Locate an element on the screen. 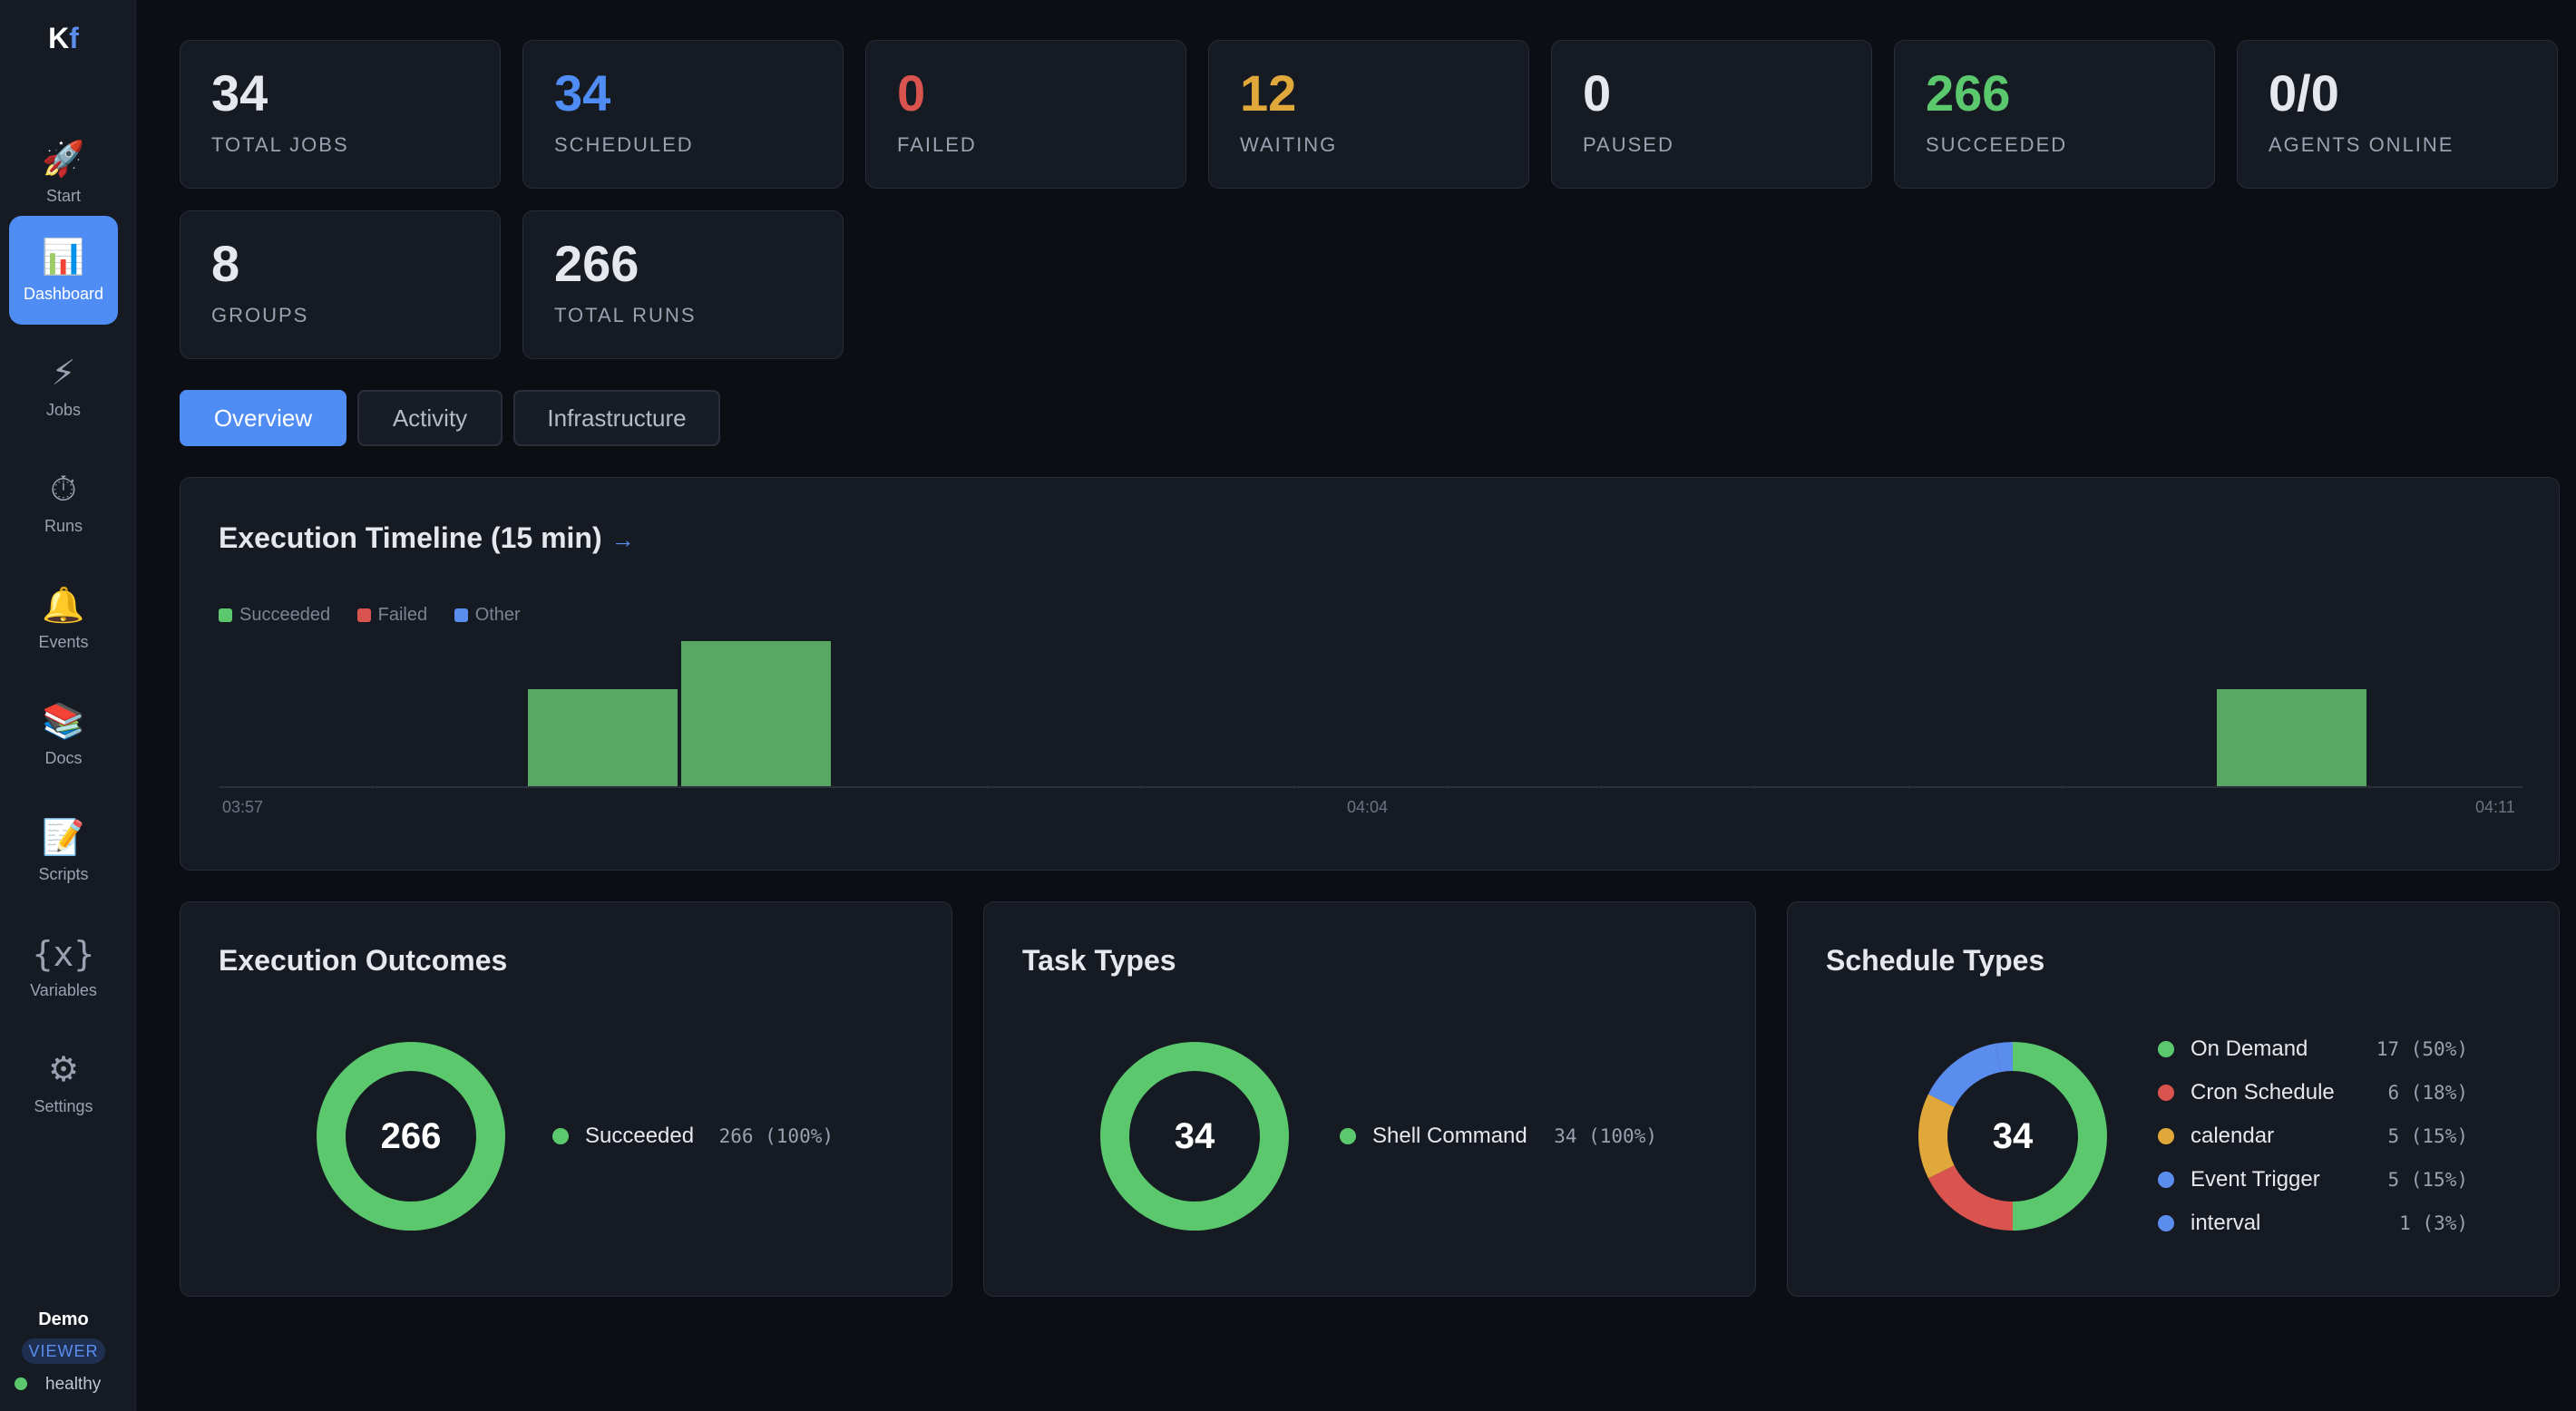 Image resolution: width=2576 pixels, height=1411 pixels. stat-card-total-runs: 266 TOTAL RUNS is located at coordinates (683, 284).